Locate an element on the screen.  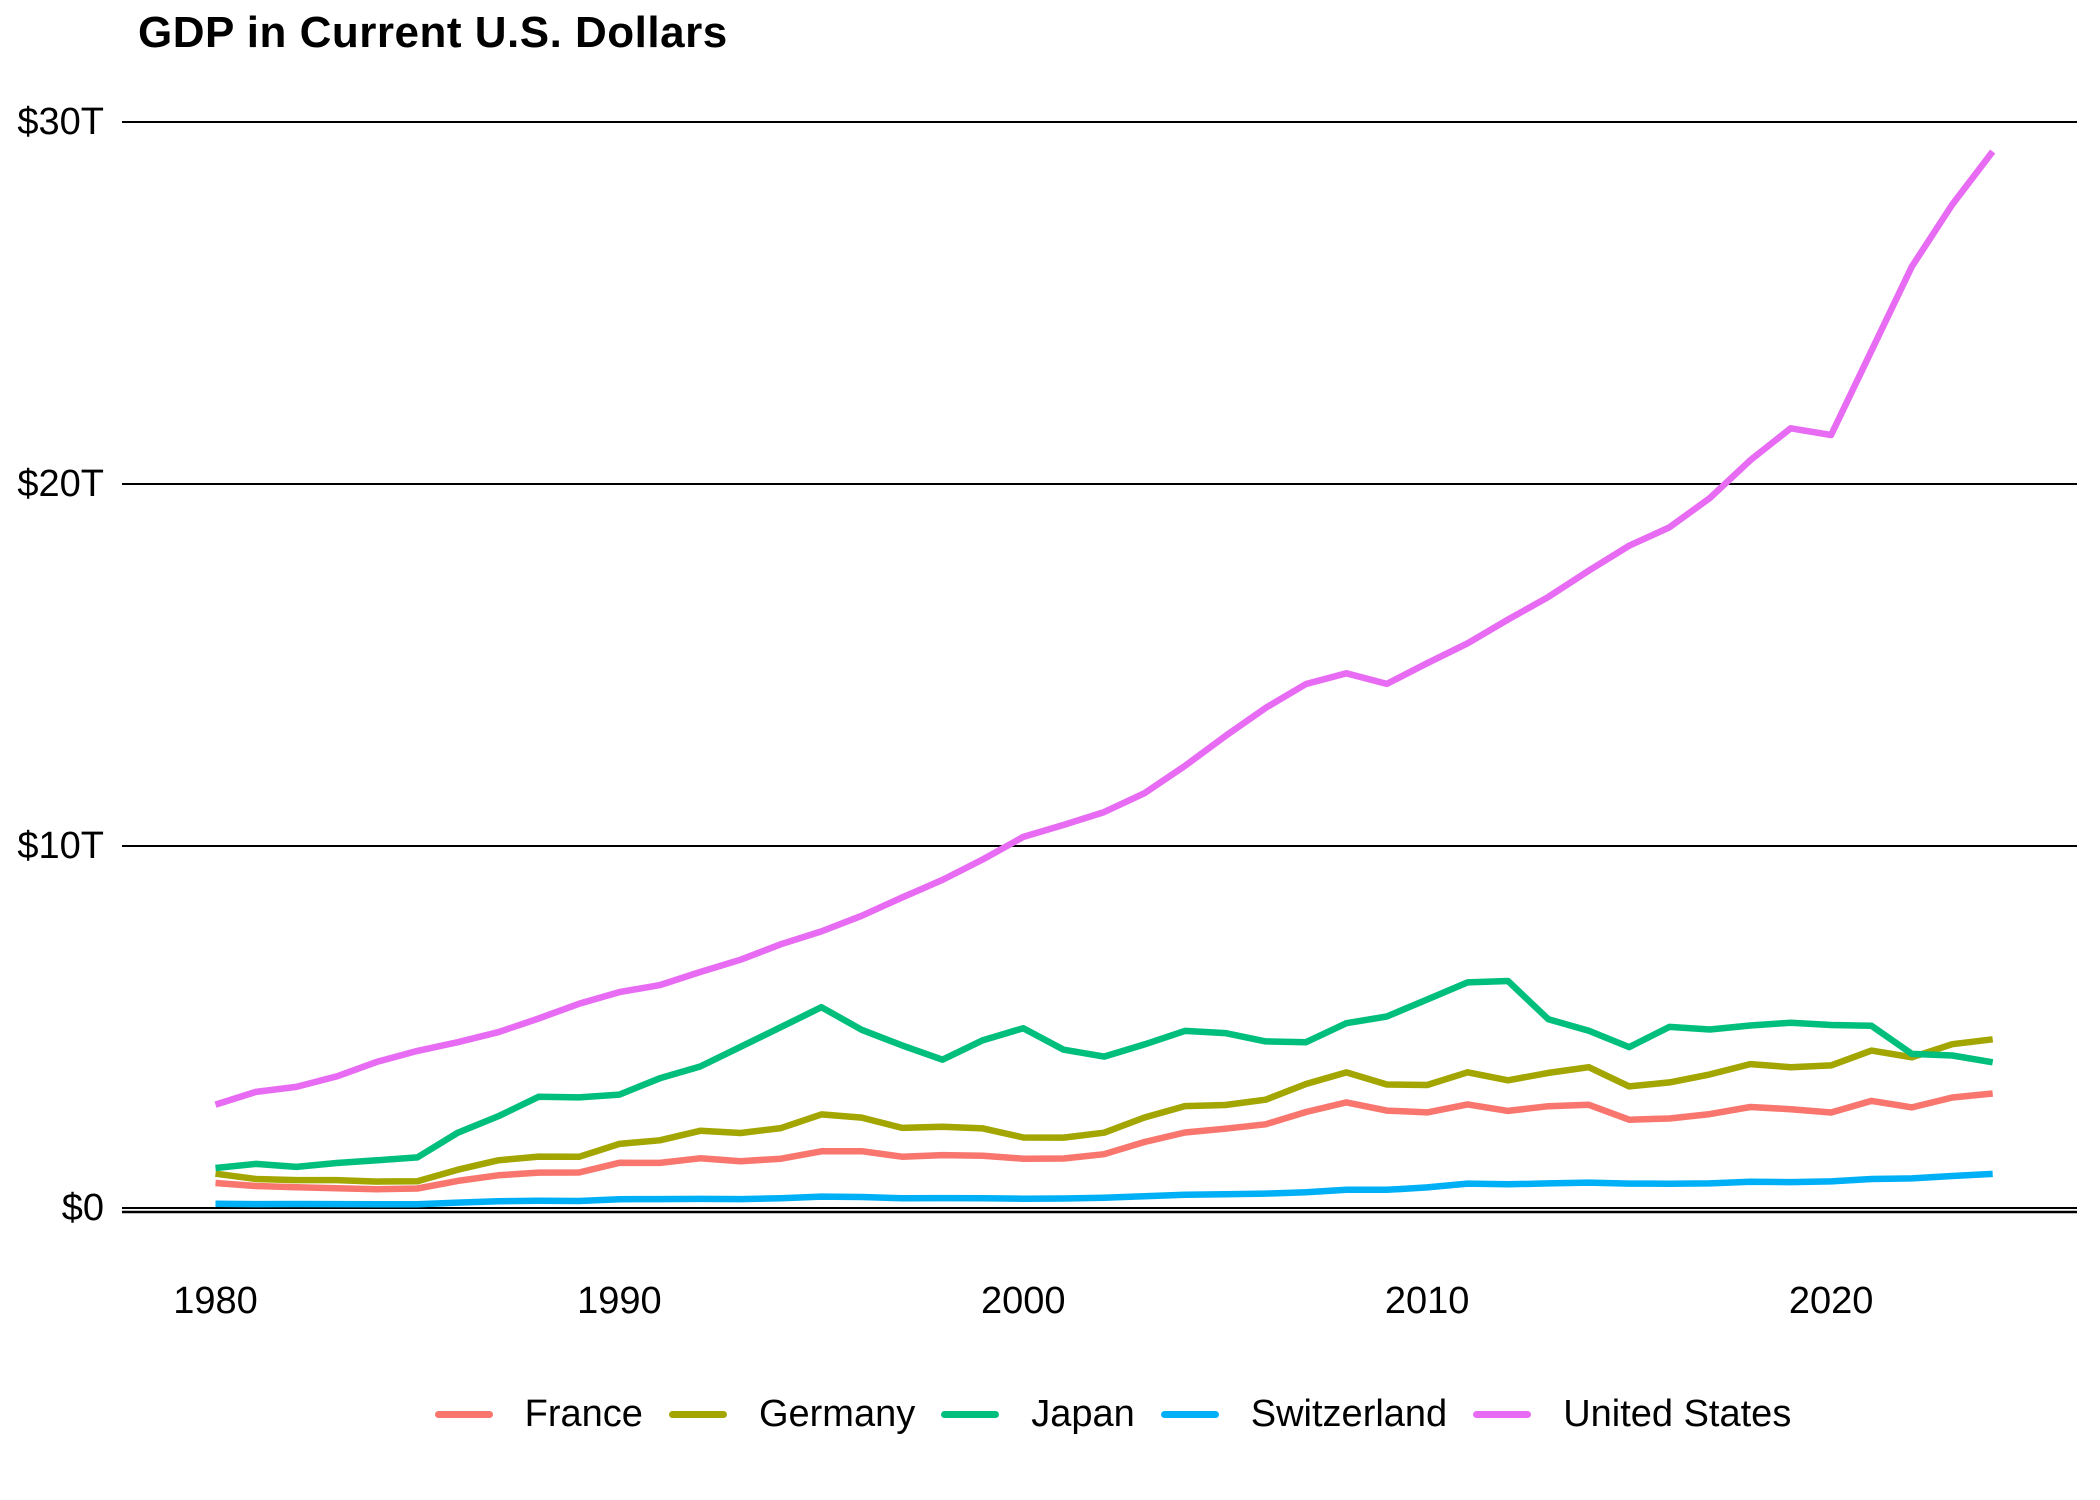
series-line-switzerland is located at coordinates (1104, 1189).